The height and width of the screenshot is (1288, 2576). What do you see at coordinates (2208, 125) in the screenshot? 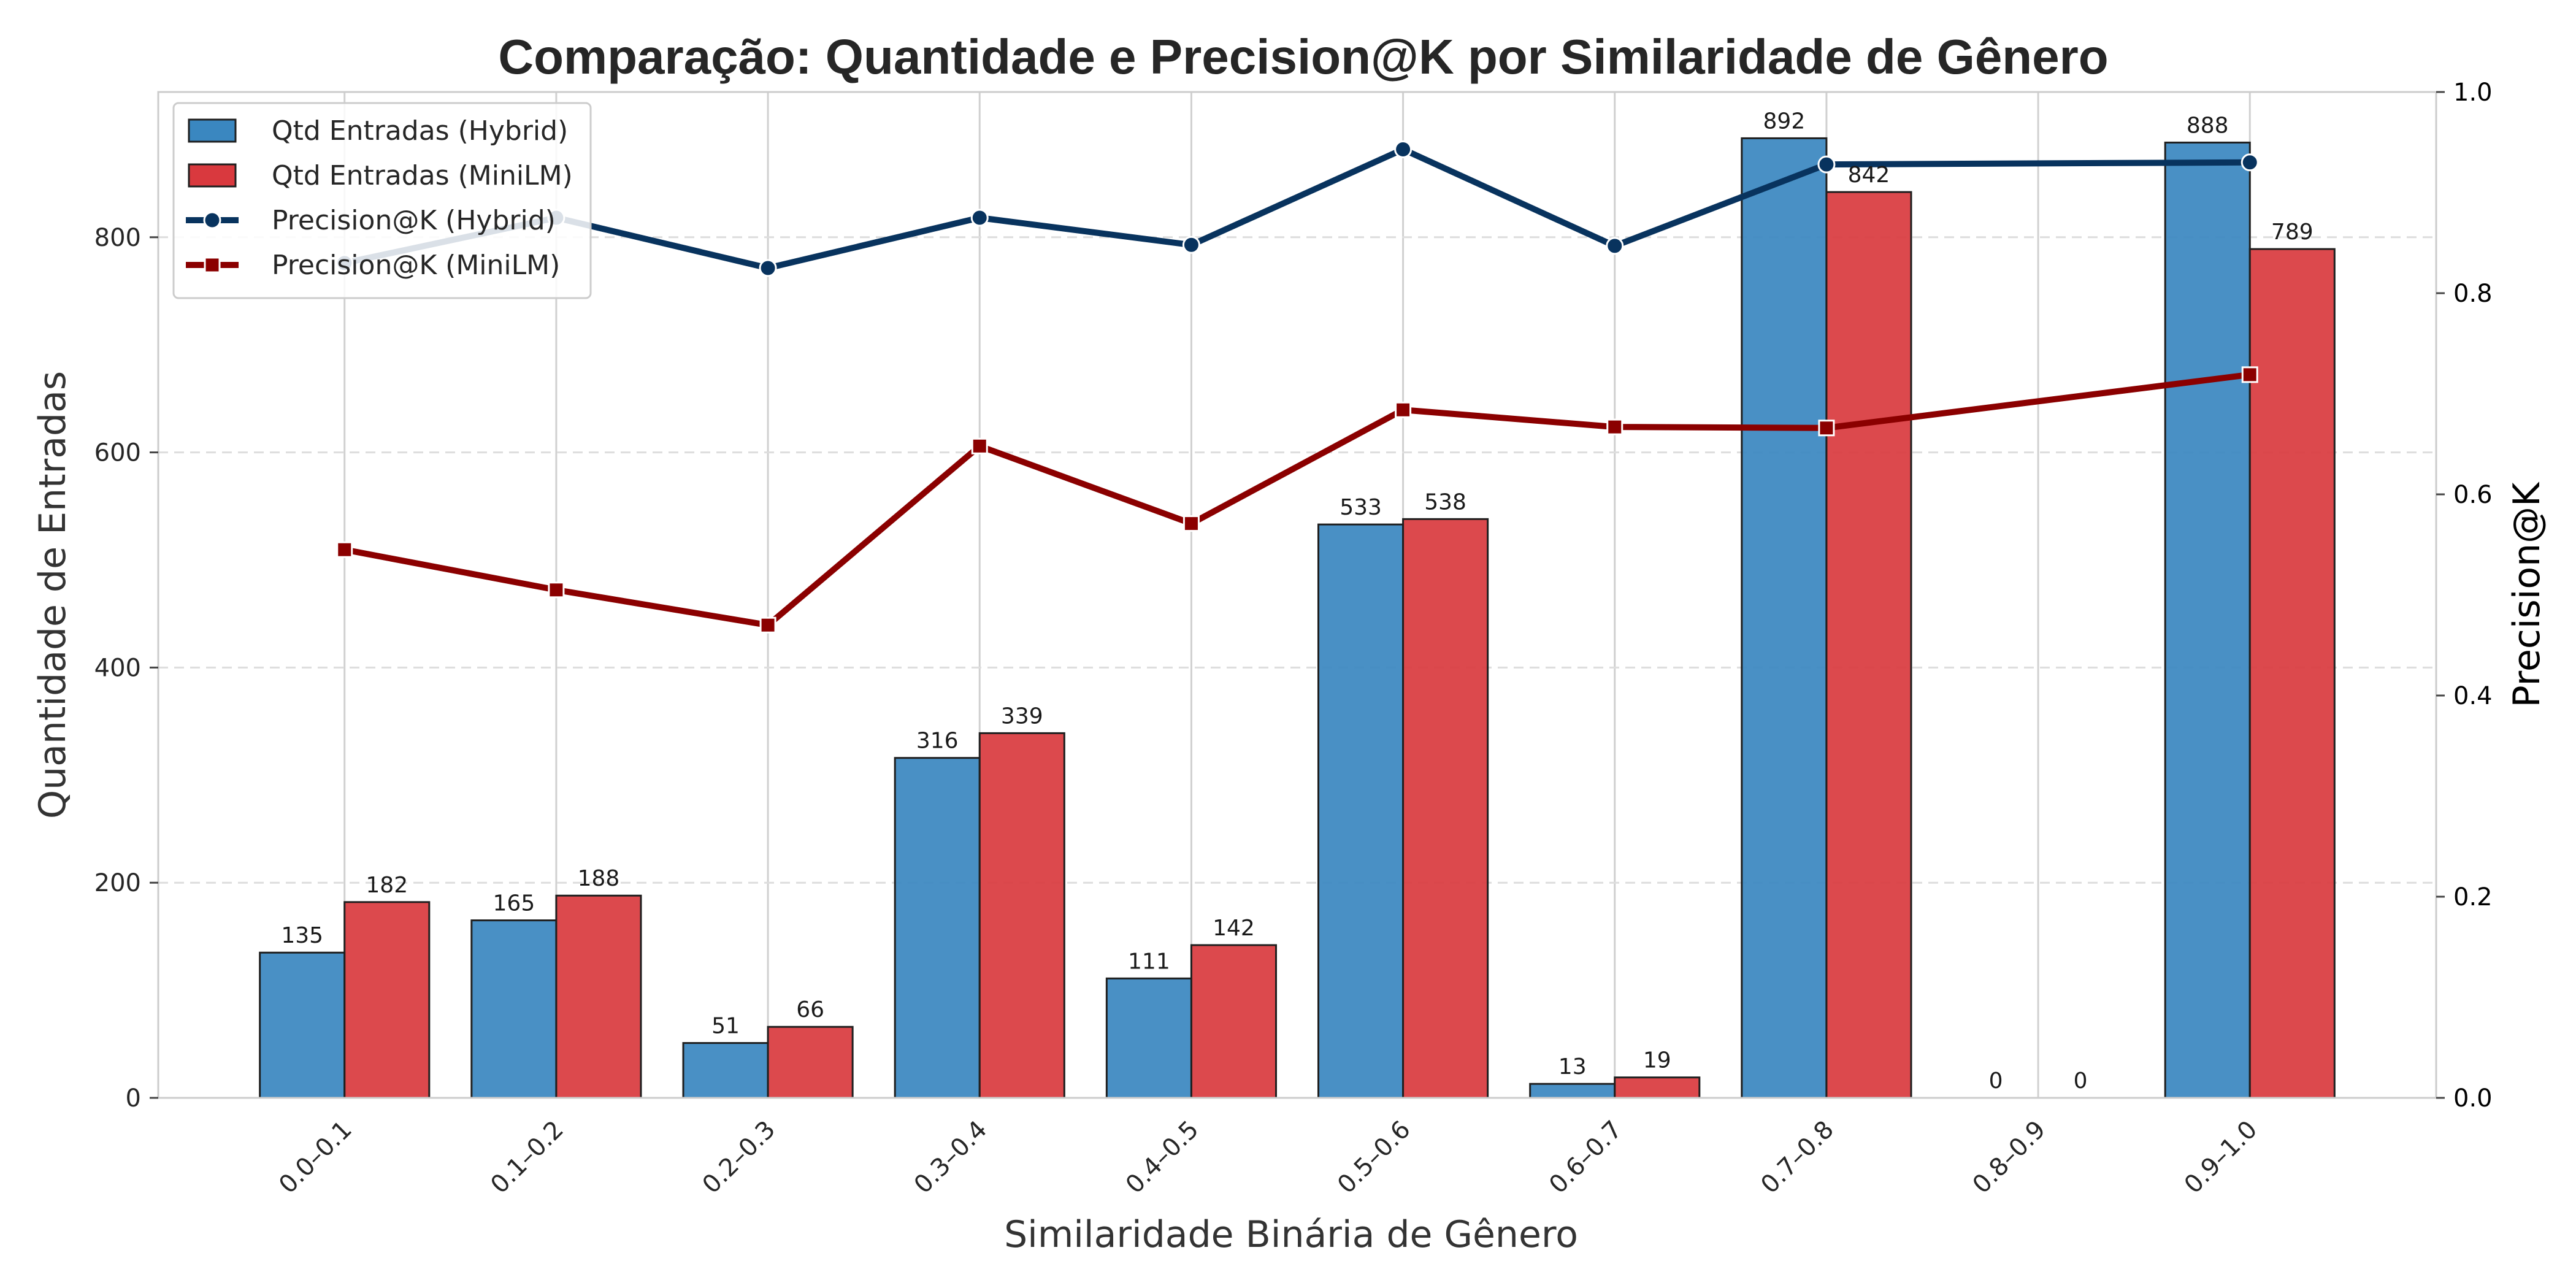
I see `bar-label-hybrid: 888` at bounding box center [2208, 125].